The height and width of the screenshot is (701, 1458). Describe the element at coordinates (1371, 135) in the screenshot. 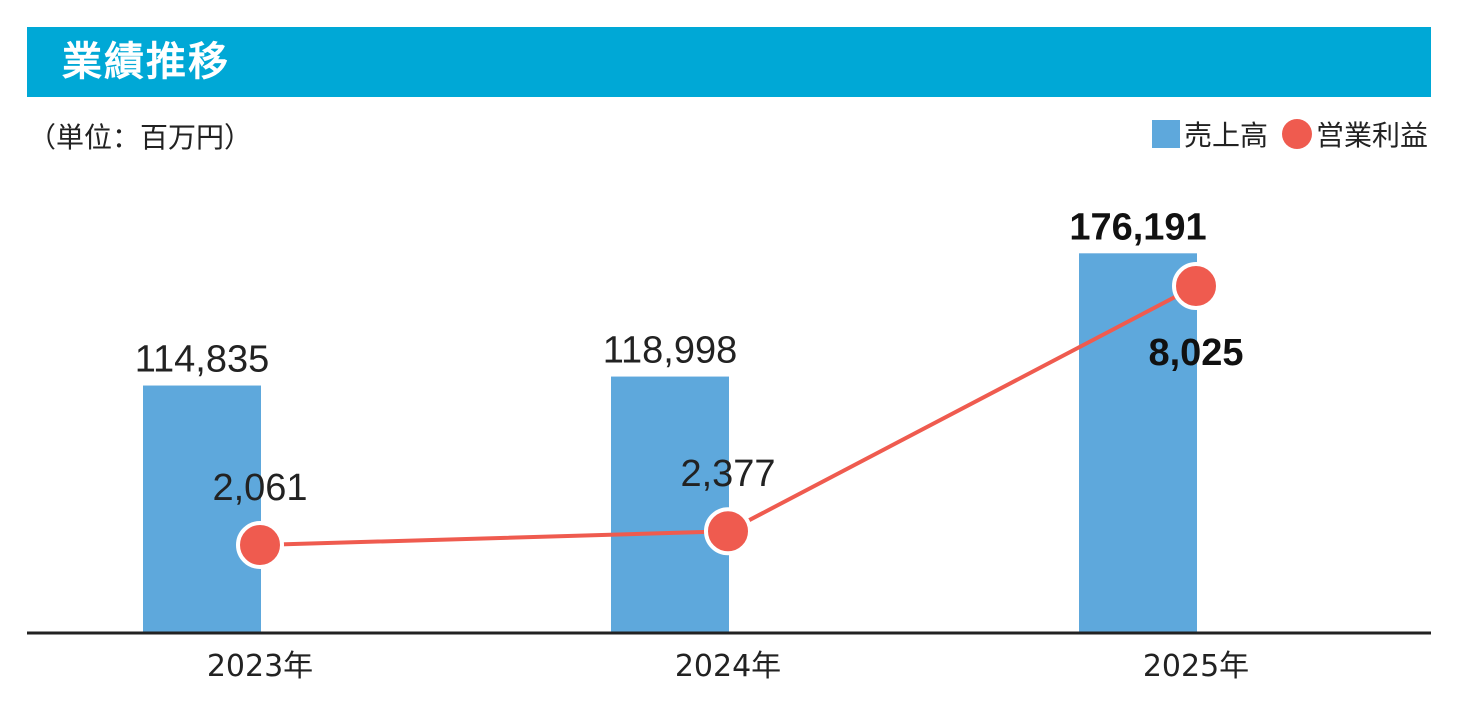

I see `legend-profit-label: 営業利益` at that location.